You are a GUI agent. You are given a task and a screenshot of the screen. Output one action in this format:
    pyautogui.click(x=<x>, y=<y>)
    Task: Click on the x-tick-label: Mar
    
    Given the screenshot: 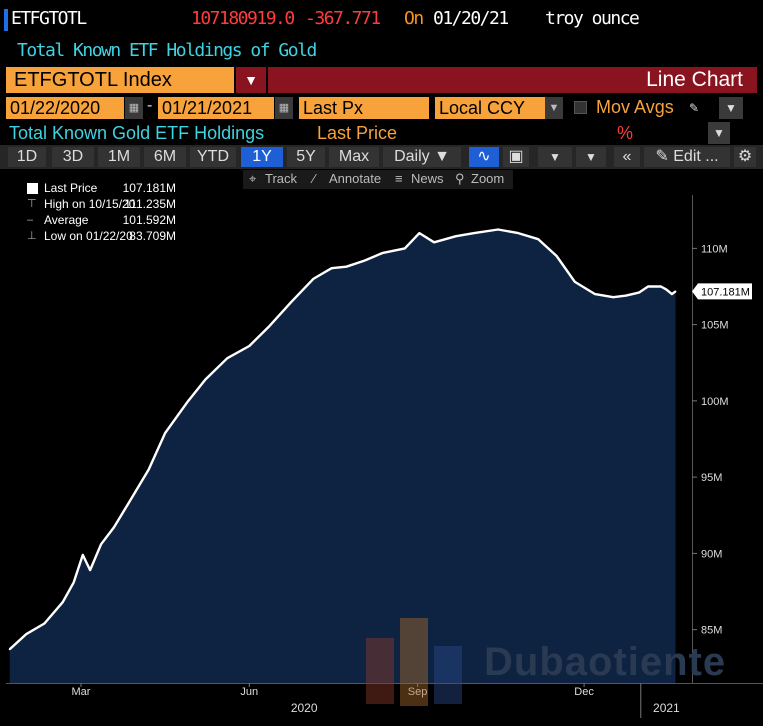 What is the action you would take?
    pyautogui.click(x=81, y=692)
    